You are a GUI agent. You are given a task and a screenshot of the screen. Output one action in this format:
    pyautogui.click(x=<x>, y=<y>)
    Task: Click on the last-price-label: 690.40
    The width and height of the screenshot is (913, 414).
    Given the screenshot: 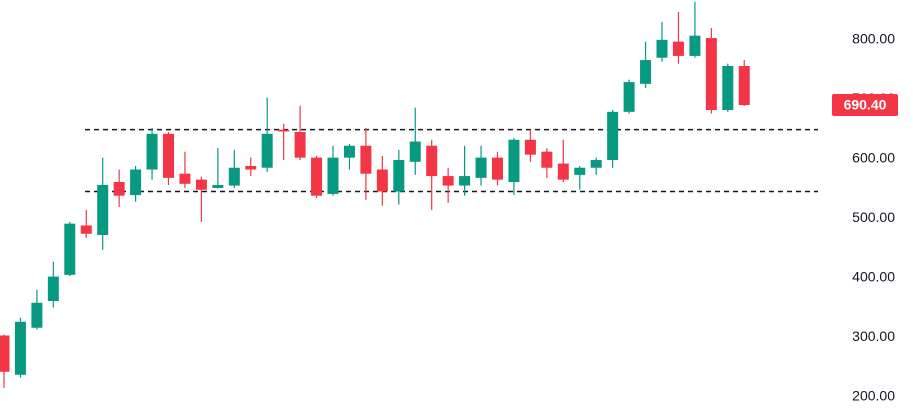 What is the action you would take?
    pyautogui.click(x=865, y=105)
    